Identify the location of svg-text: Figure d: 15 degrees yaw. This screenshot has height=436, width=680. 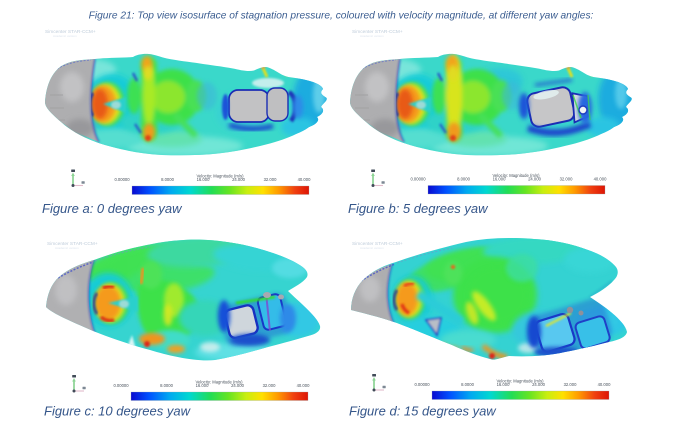
(423, 411).